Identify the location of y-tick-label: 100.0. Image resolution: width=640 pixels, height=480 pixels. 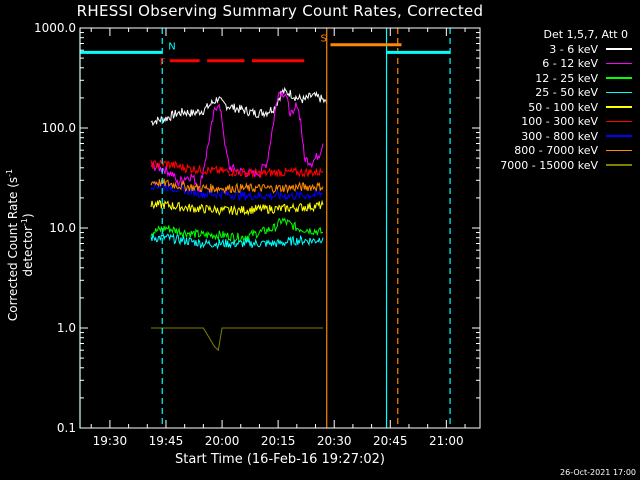
(59, 128).